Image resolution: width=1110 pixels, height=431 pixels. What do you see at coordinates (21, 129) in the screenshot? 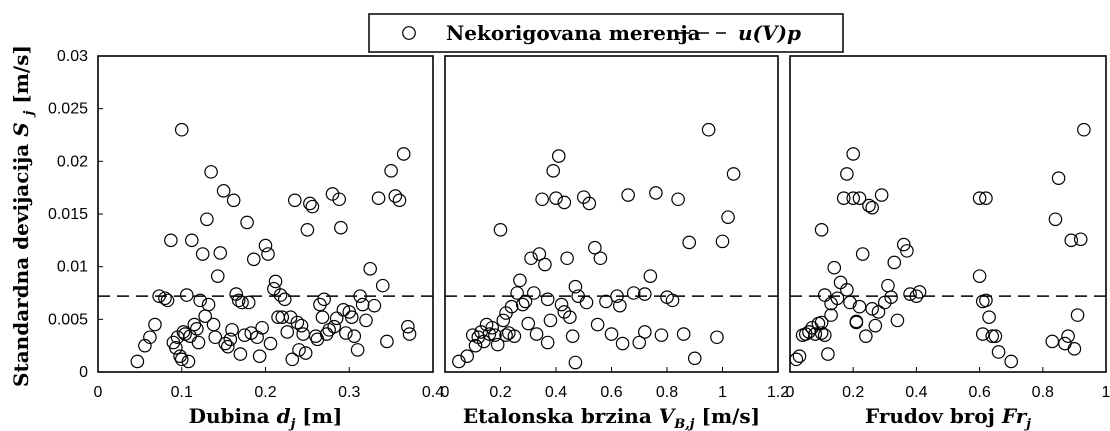
I see `shared-y-axis-label-symbol: S` at bounding box center [21, 129].